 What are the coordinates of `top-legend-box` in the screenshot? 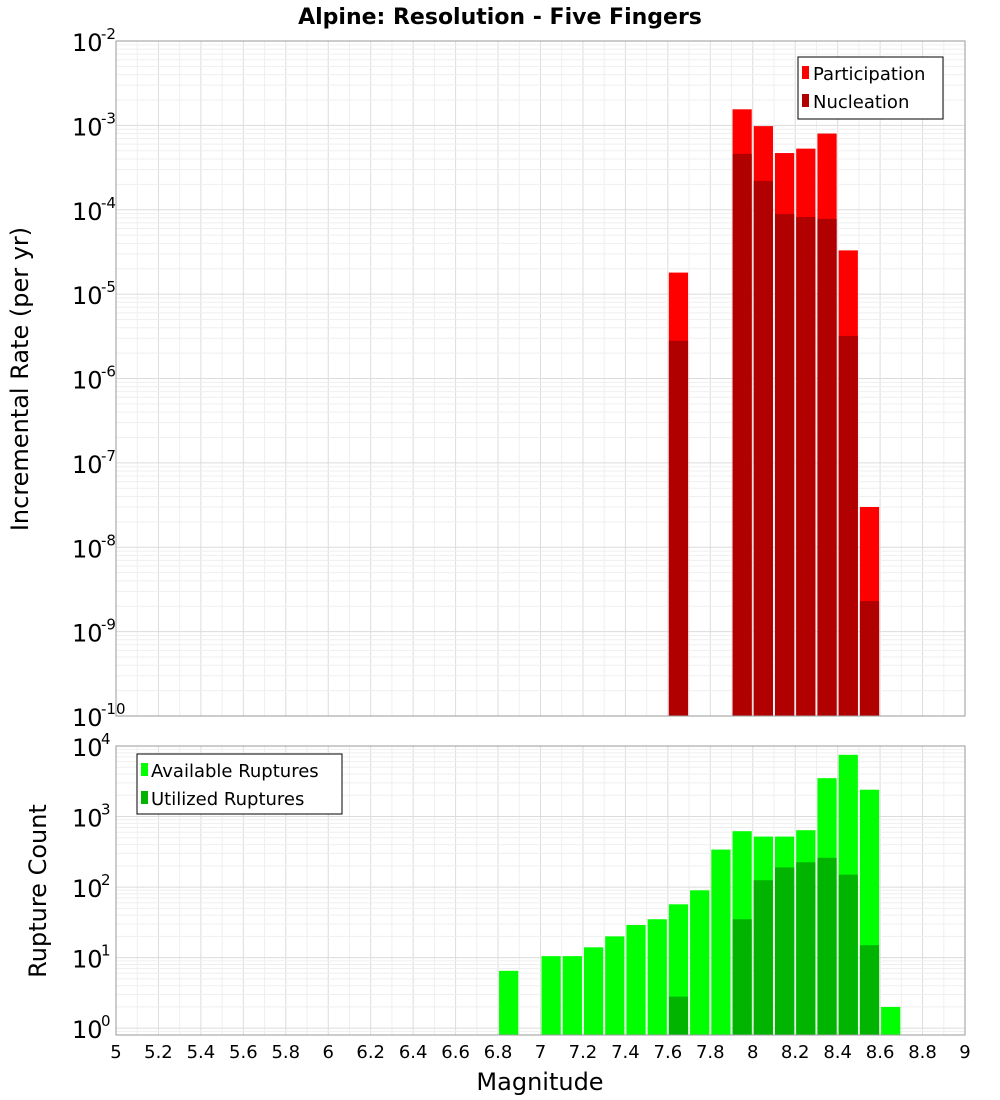 It's located at (870, 88).